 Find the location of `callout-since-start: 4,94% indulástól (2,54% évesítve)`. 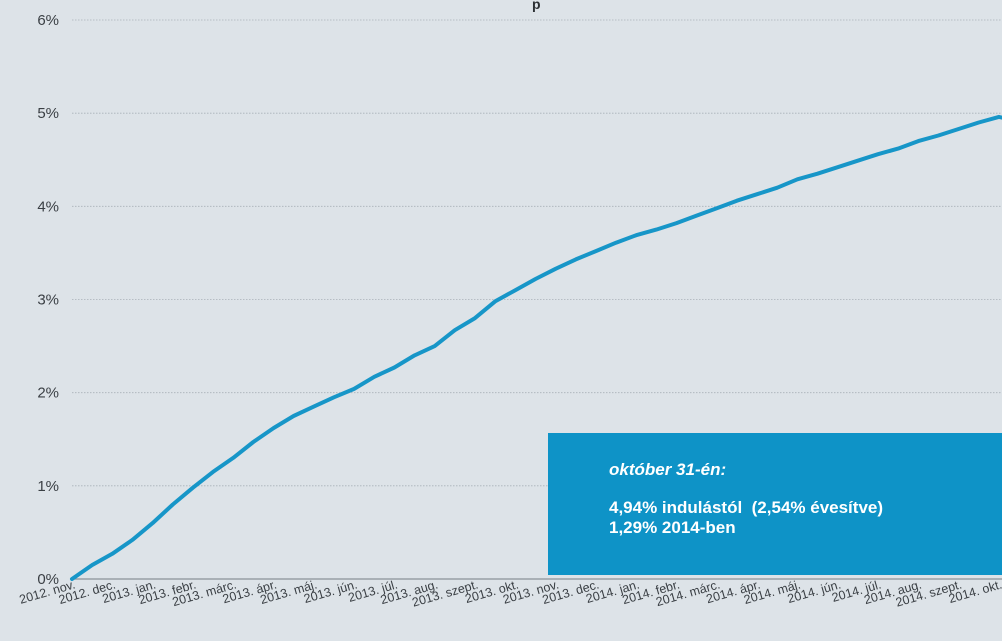

callout-since-start: 4,94% indulástól (2,54% évesítve) is located at coordinates (746, 507).